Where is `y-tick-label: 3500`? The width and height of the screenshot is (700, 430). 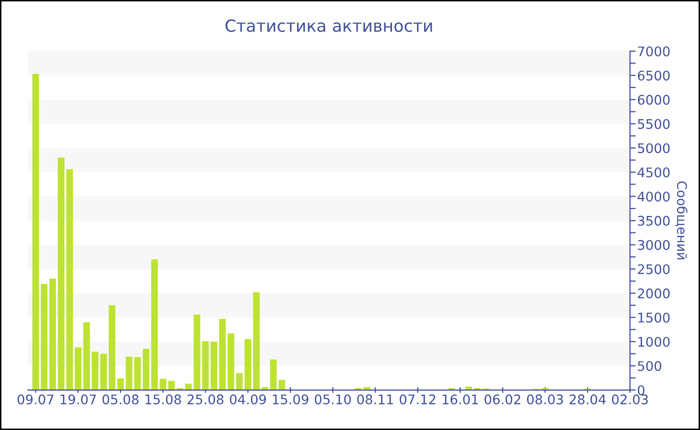 y-tick-label: 3500 is located at coordinates (654, 221).